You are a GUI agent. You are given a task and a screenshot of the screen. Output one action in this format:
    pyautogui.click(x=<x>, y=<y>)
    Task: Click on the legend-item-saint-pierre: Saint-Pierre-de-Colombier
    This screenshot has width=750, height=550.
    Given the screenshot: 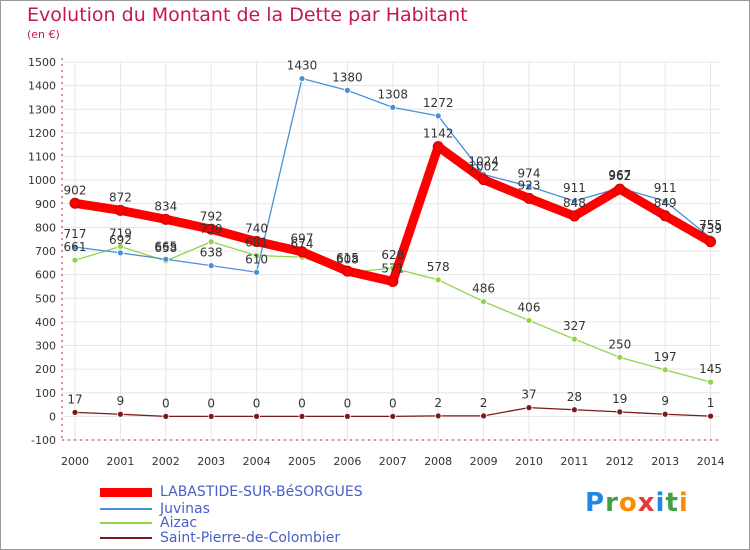 What is the action you would take?
    pyautogui.click(x=220, y=538)
    